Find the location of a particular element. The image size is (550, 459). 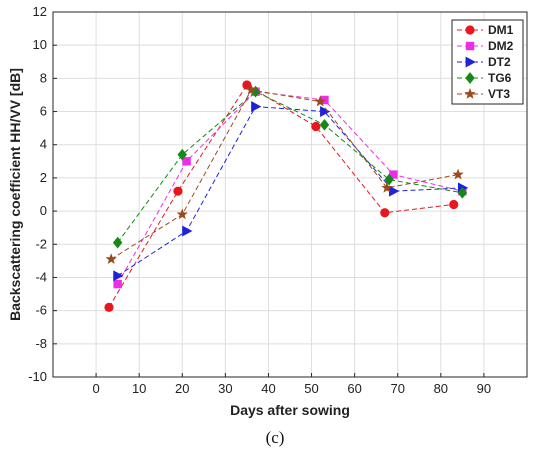

legend-label: VT3 is located at coordinates (499, 94).